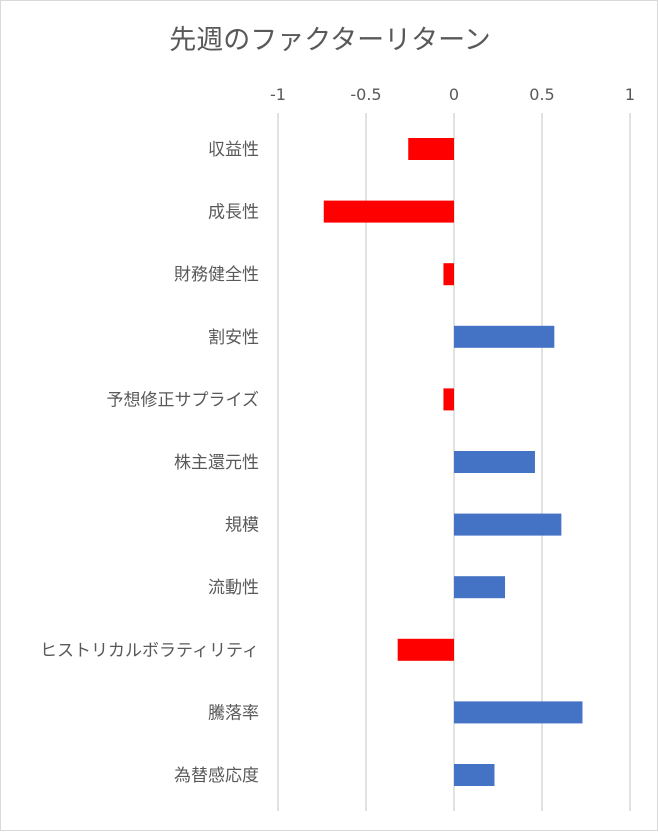  What do you see at coordinates (278, 94) in the screenshot?
I see `x-tick-label: -1` at bounding box center [278, 94].